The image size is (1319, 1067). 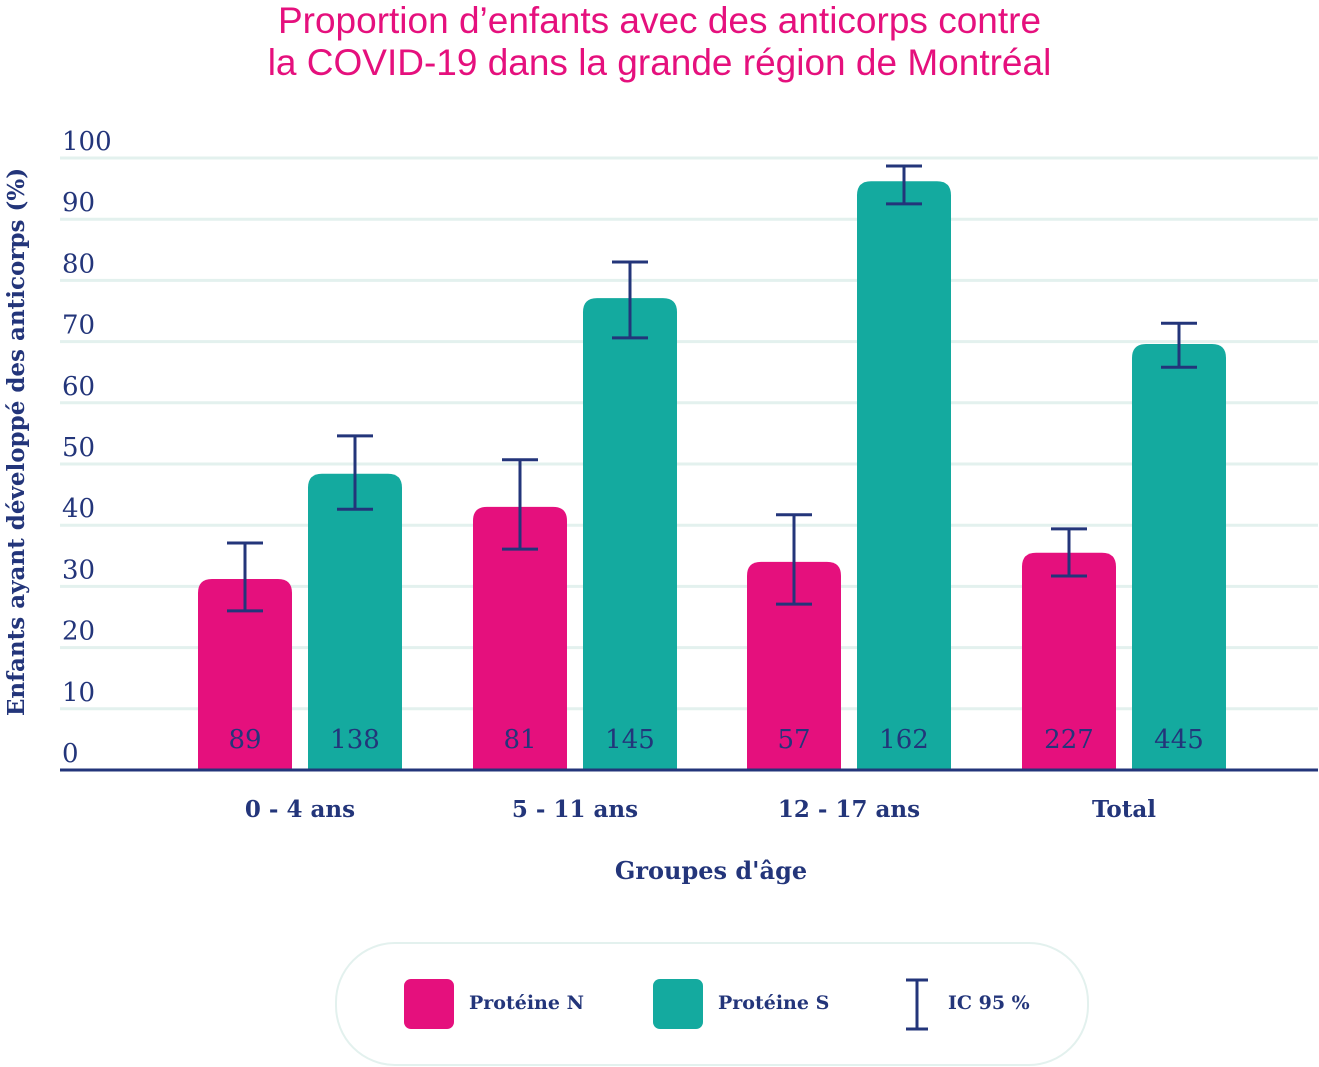 I want to click on legend-label-s: Protéine S, so click(x=774, y=1003).